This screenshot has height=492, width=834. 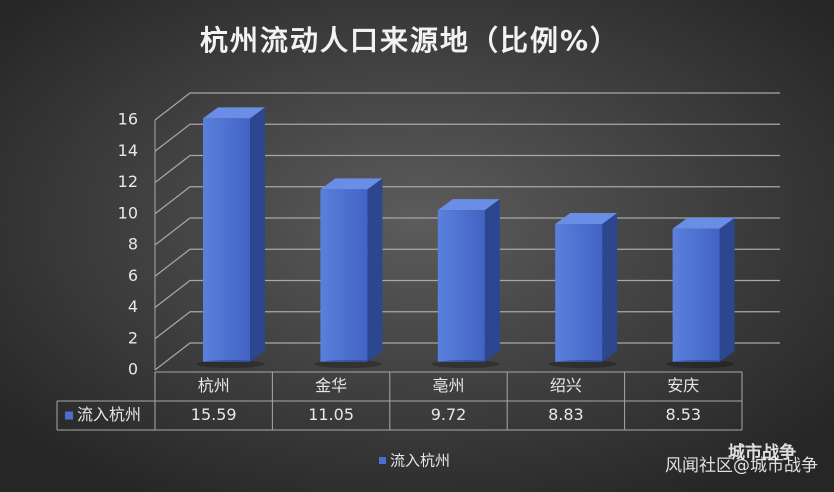 I want to click on x-tick-label: 金华, so click(x=331, y=385).